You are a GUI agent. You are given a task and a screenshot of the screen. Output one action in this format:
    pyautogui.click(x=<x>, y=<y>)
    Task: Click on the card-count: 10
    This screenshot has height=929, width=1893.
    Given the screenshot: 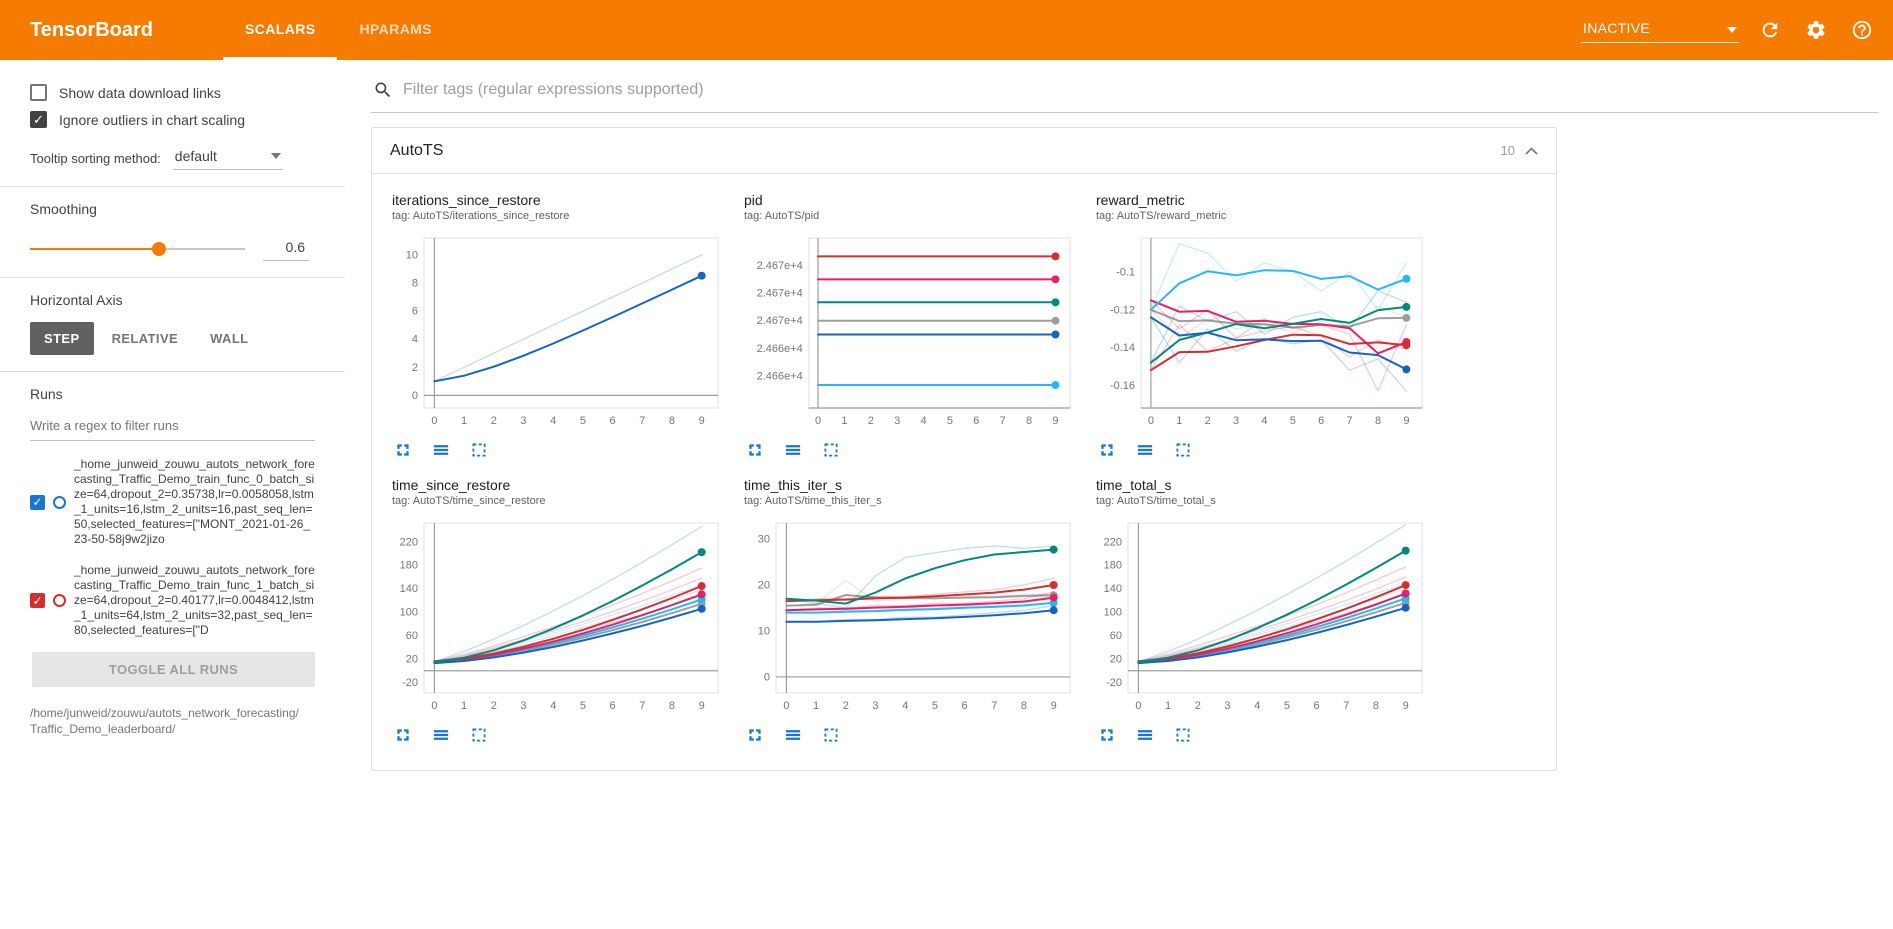 What is the action you would take?
    pyautogui.click(x=1507, y=150)
    